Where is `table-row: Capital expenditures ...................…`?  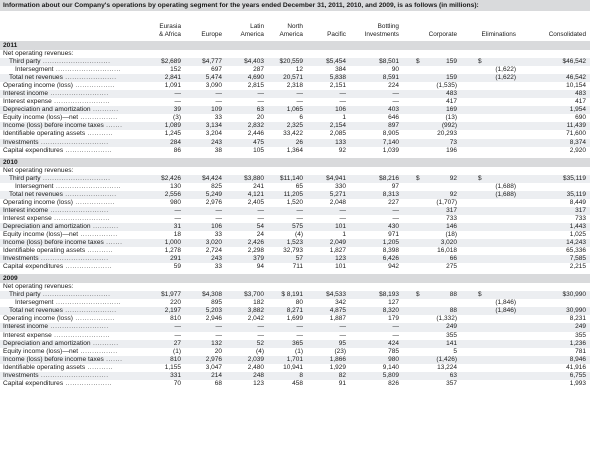
table-row: Capital expenditures ...................… is located at coordinates (295, 151).